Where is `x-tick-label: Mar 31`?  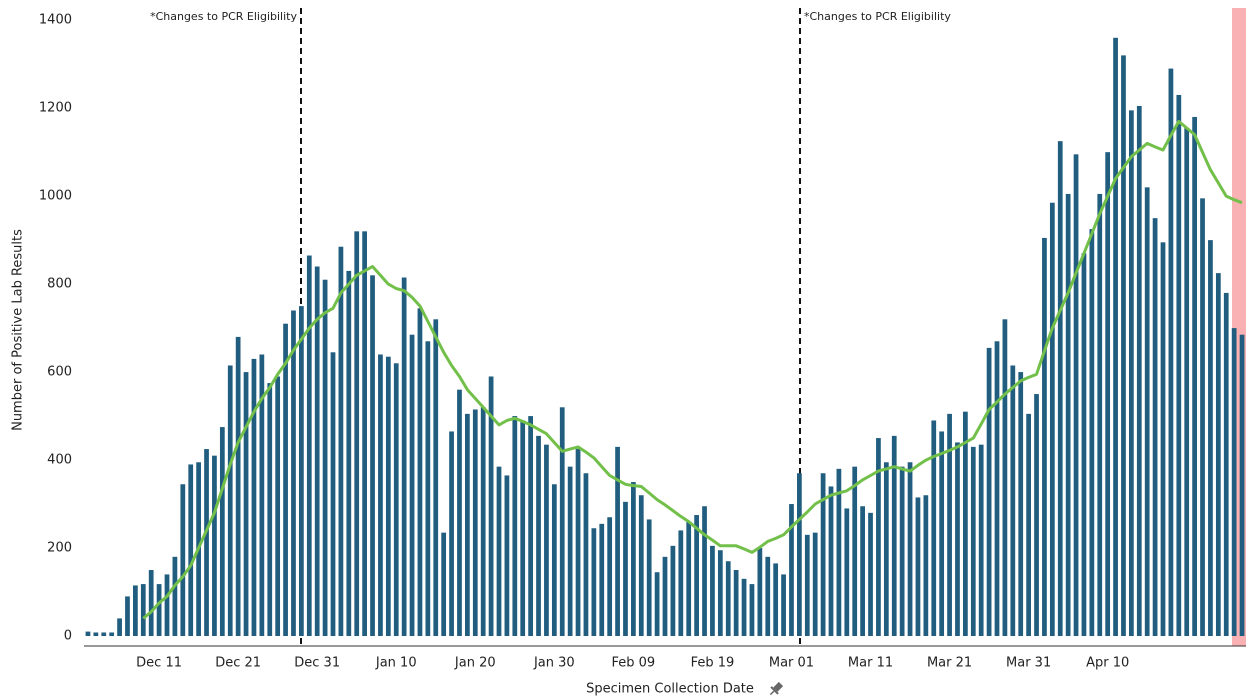 x-tick-label: Mar 31 is located at coordinates (1028, 663).